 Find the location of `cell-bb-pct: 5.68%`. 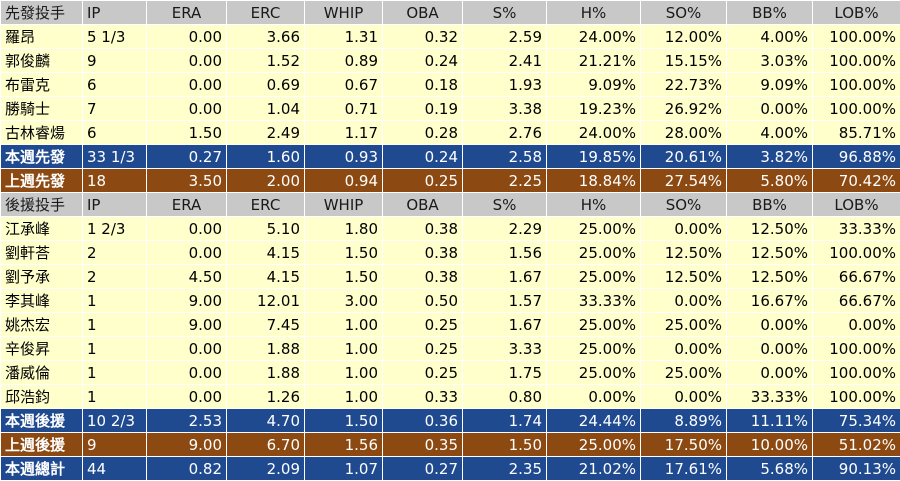

cell-bb-pct: 5.68% is located at coordinates (770, 469).